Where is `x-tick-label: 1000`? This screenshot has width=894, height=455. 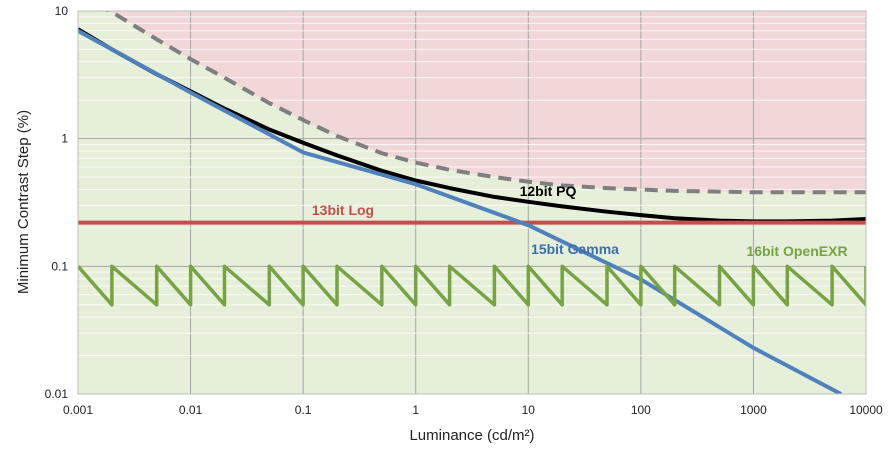 x-tick-label: 1000 is located at coordinates (753, 410).